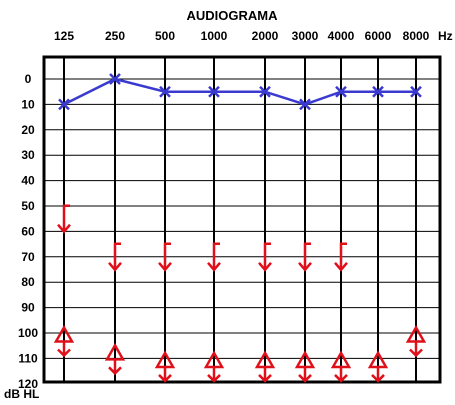 This screenshot has width=455, height=405. What do you see at coordinates (64, 36) in the screenshot?
I see `x-tick-label: 125` at bounding box center [64, 36].